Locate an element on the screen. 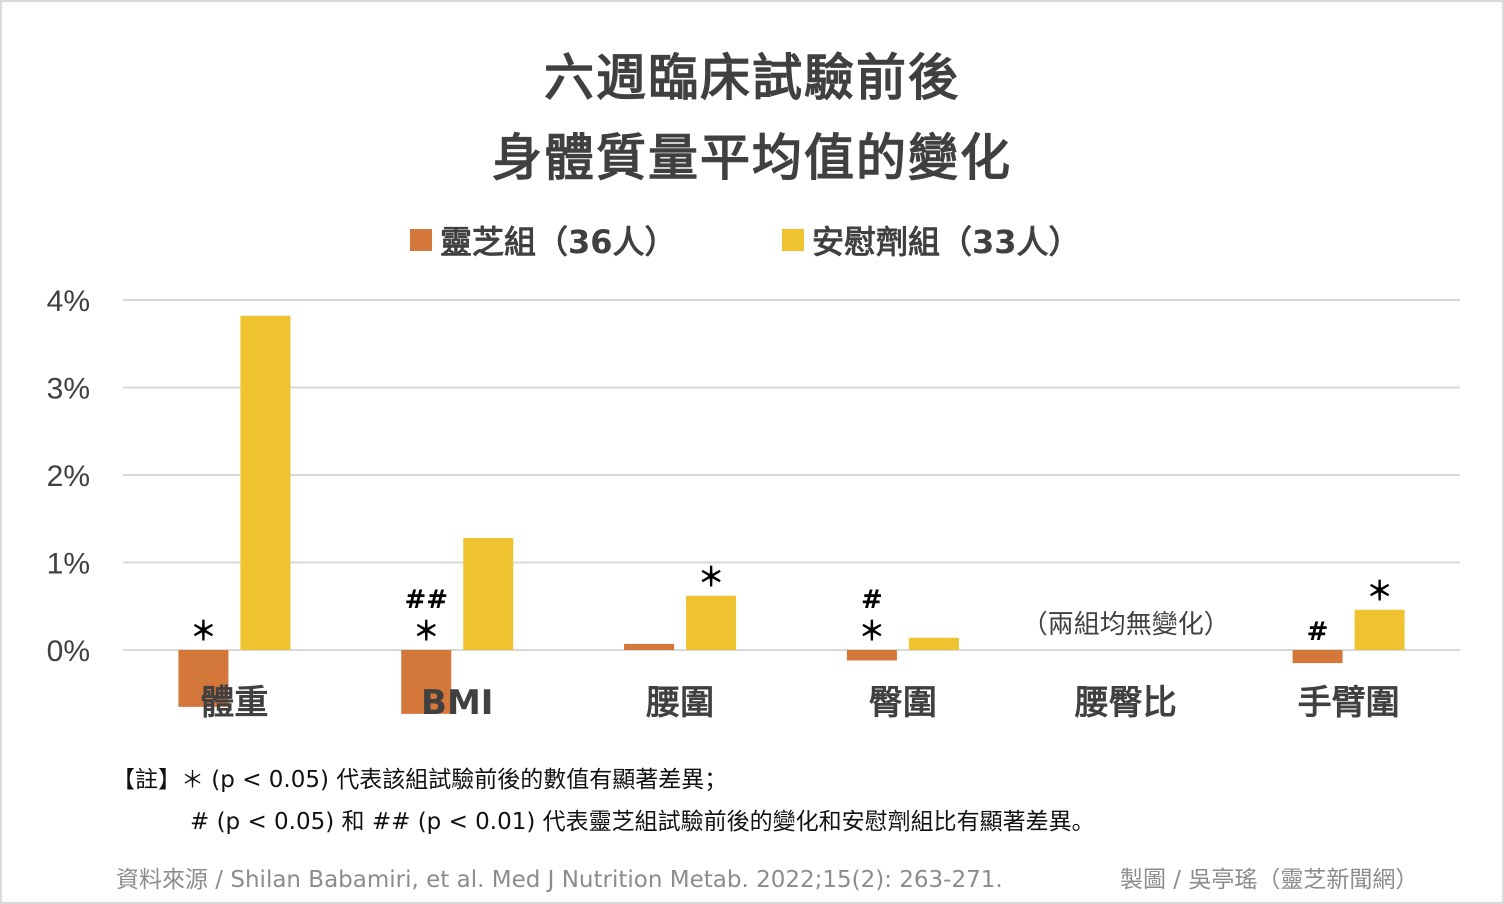  significance-hash-marker: ## is located at coordinates (426, 600).